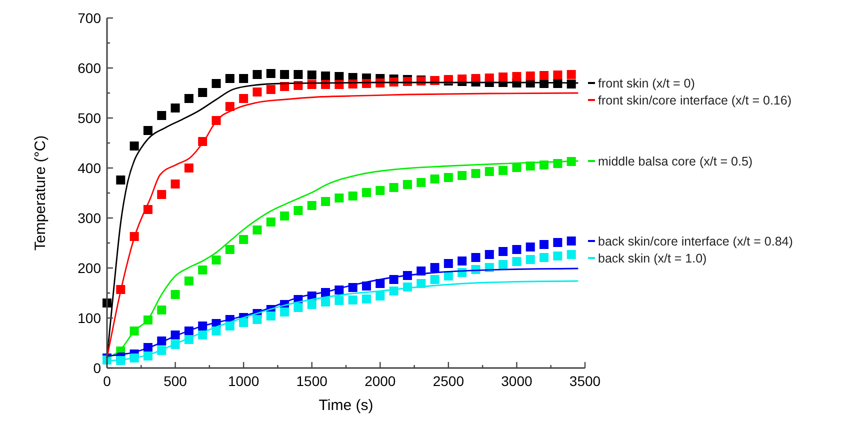  I want to click on y-tick-label: 700, so click(90, 18).